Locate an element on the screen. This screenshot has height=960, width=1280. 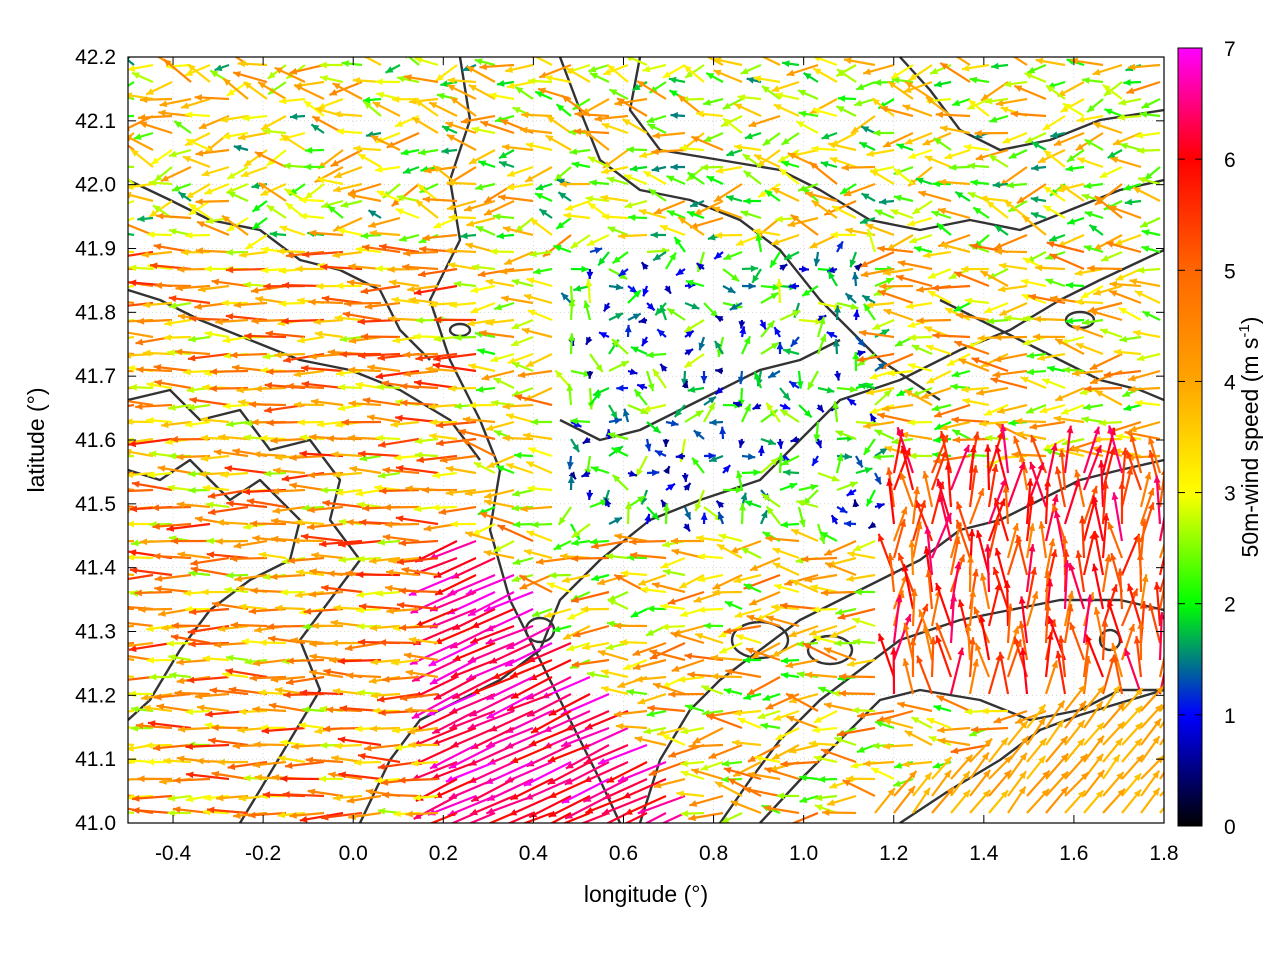
x-axis-label: longitude (°) is located at coordinates (646, 894).